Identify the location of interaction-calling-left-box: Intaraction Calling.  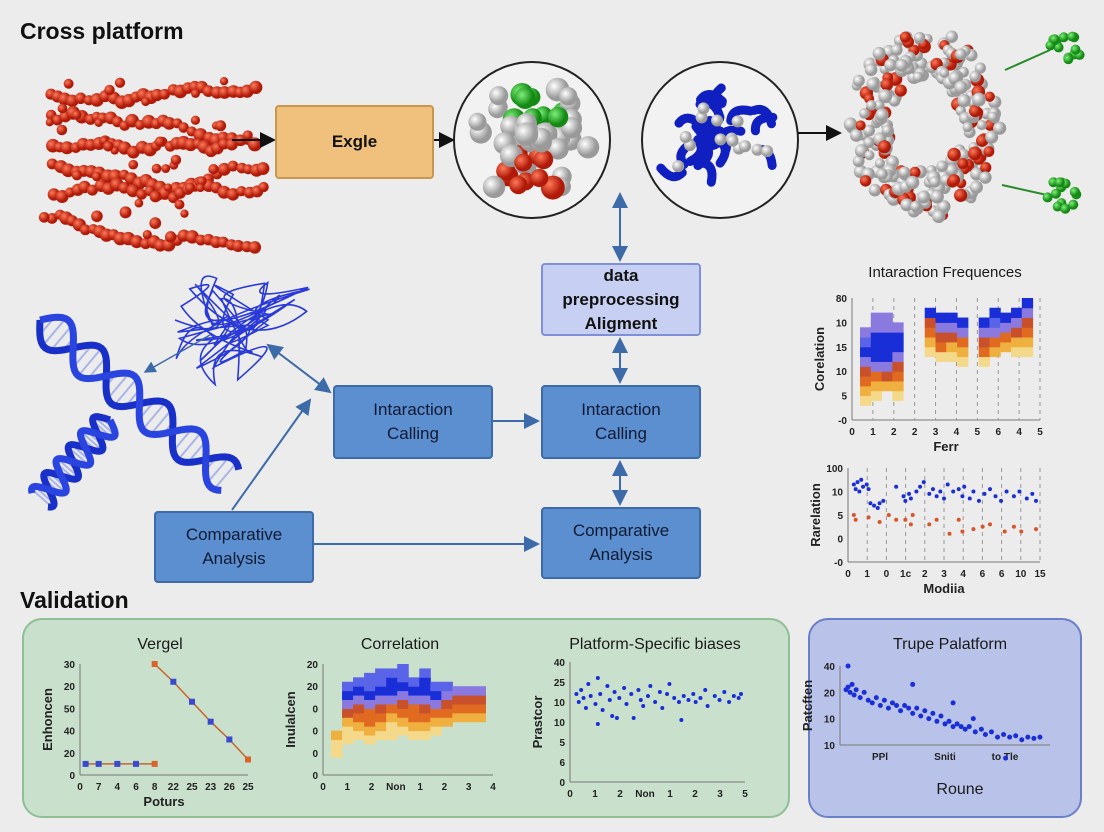
(413, 422).